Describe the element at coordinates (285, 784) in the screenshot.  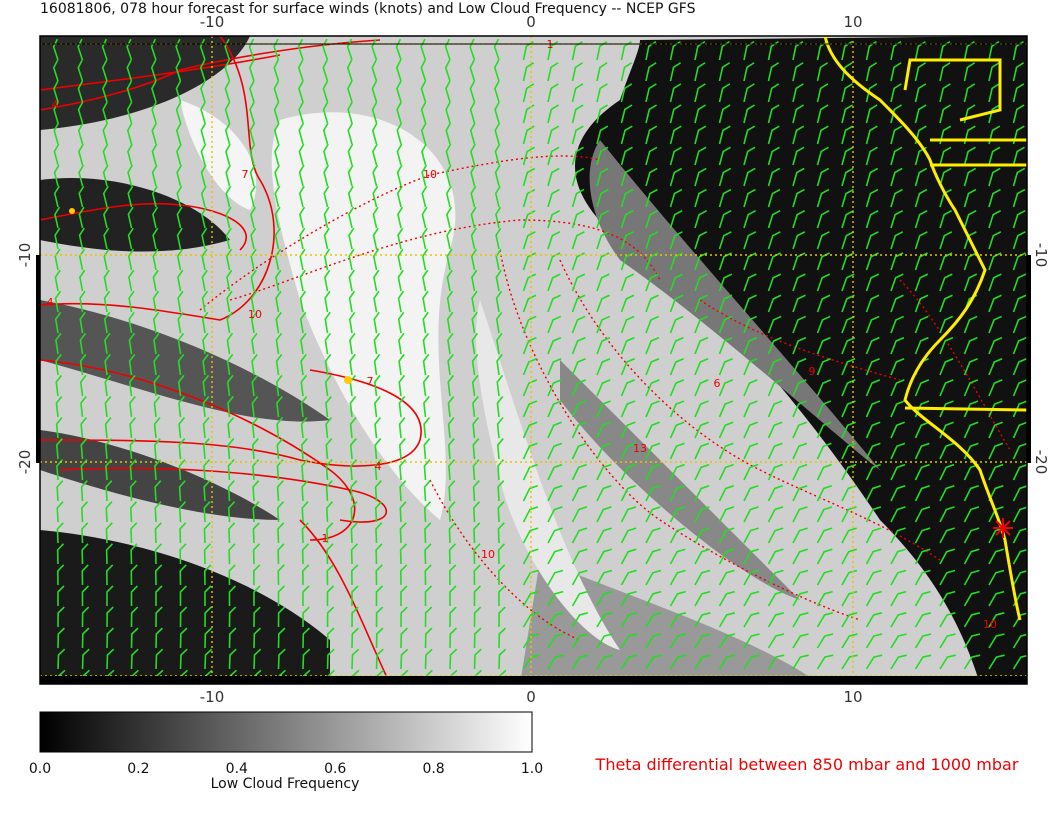
I see `colorbar-label: Low Cloud Frequency` at that location.